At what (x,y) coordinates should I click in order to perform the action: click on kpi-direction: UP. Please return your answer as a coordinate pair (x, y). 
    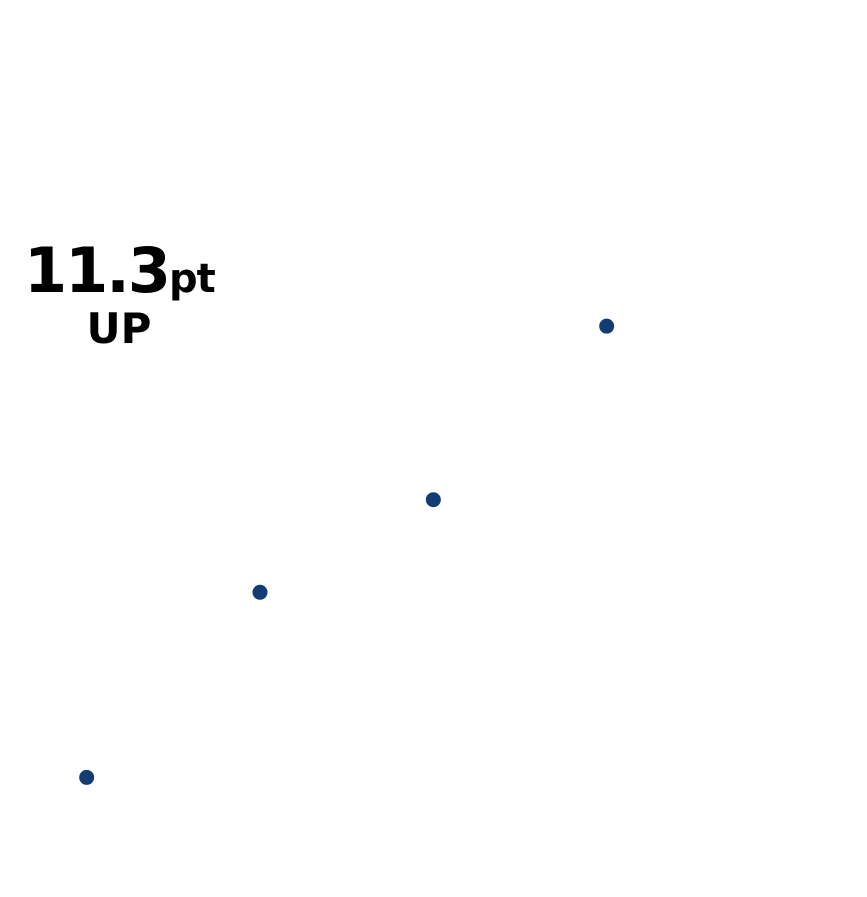
    Looking at the image, I should click on (119, 328).